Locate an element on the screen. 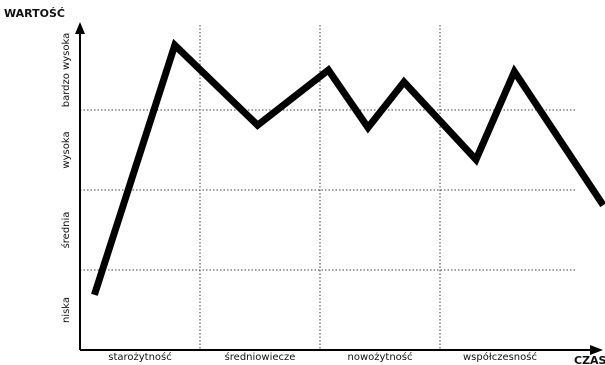  x-axis-title: CZAS is located at coordinates (589, 359).